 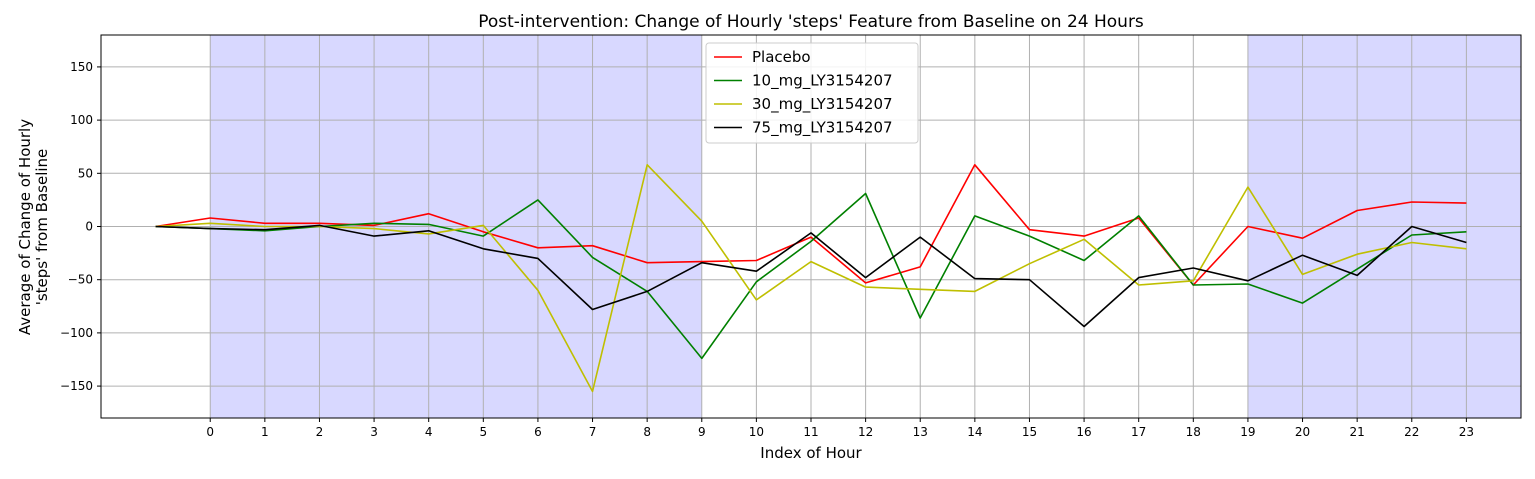 I want to click on x-tick-label: 19, so click(x=1247, y=432).